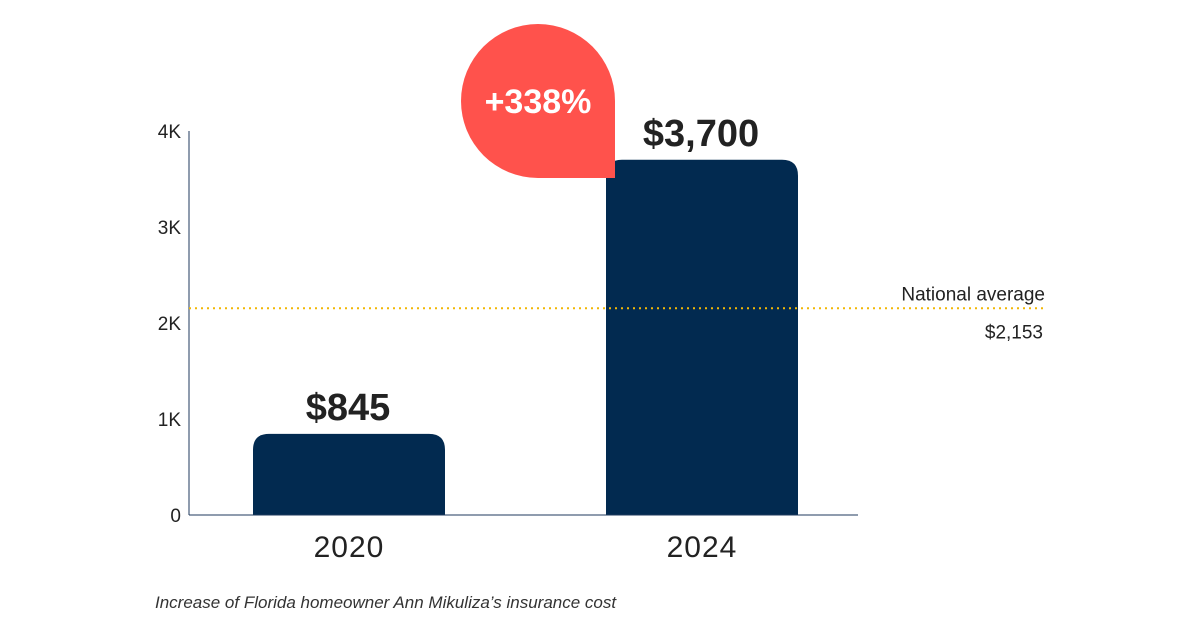  What do you see at coordinates (348, 408) in the screenshot?
I see `bar-value-label: $845` at bounding box center [348, 408].